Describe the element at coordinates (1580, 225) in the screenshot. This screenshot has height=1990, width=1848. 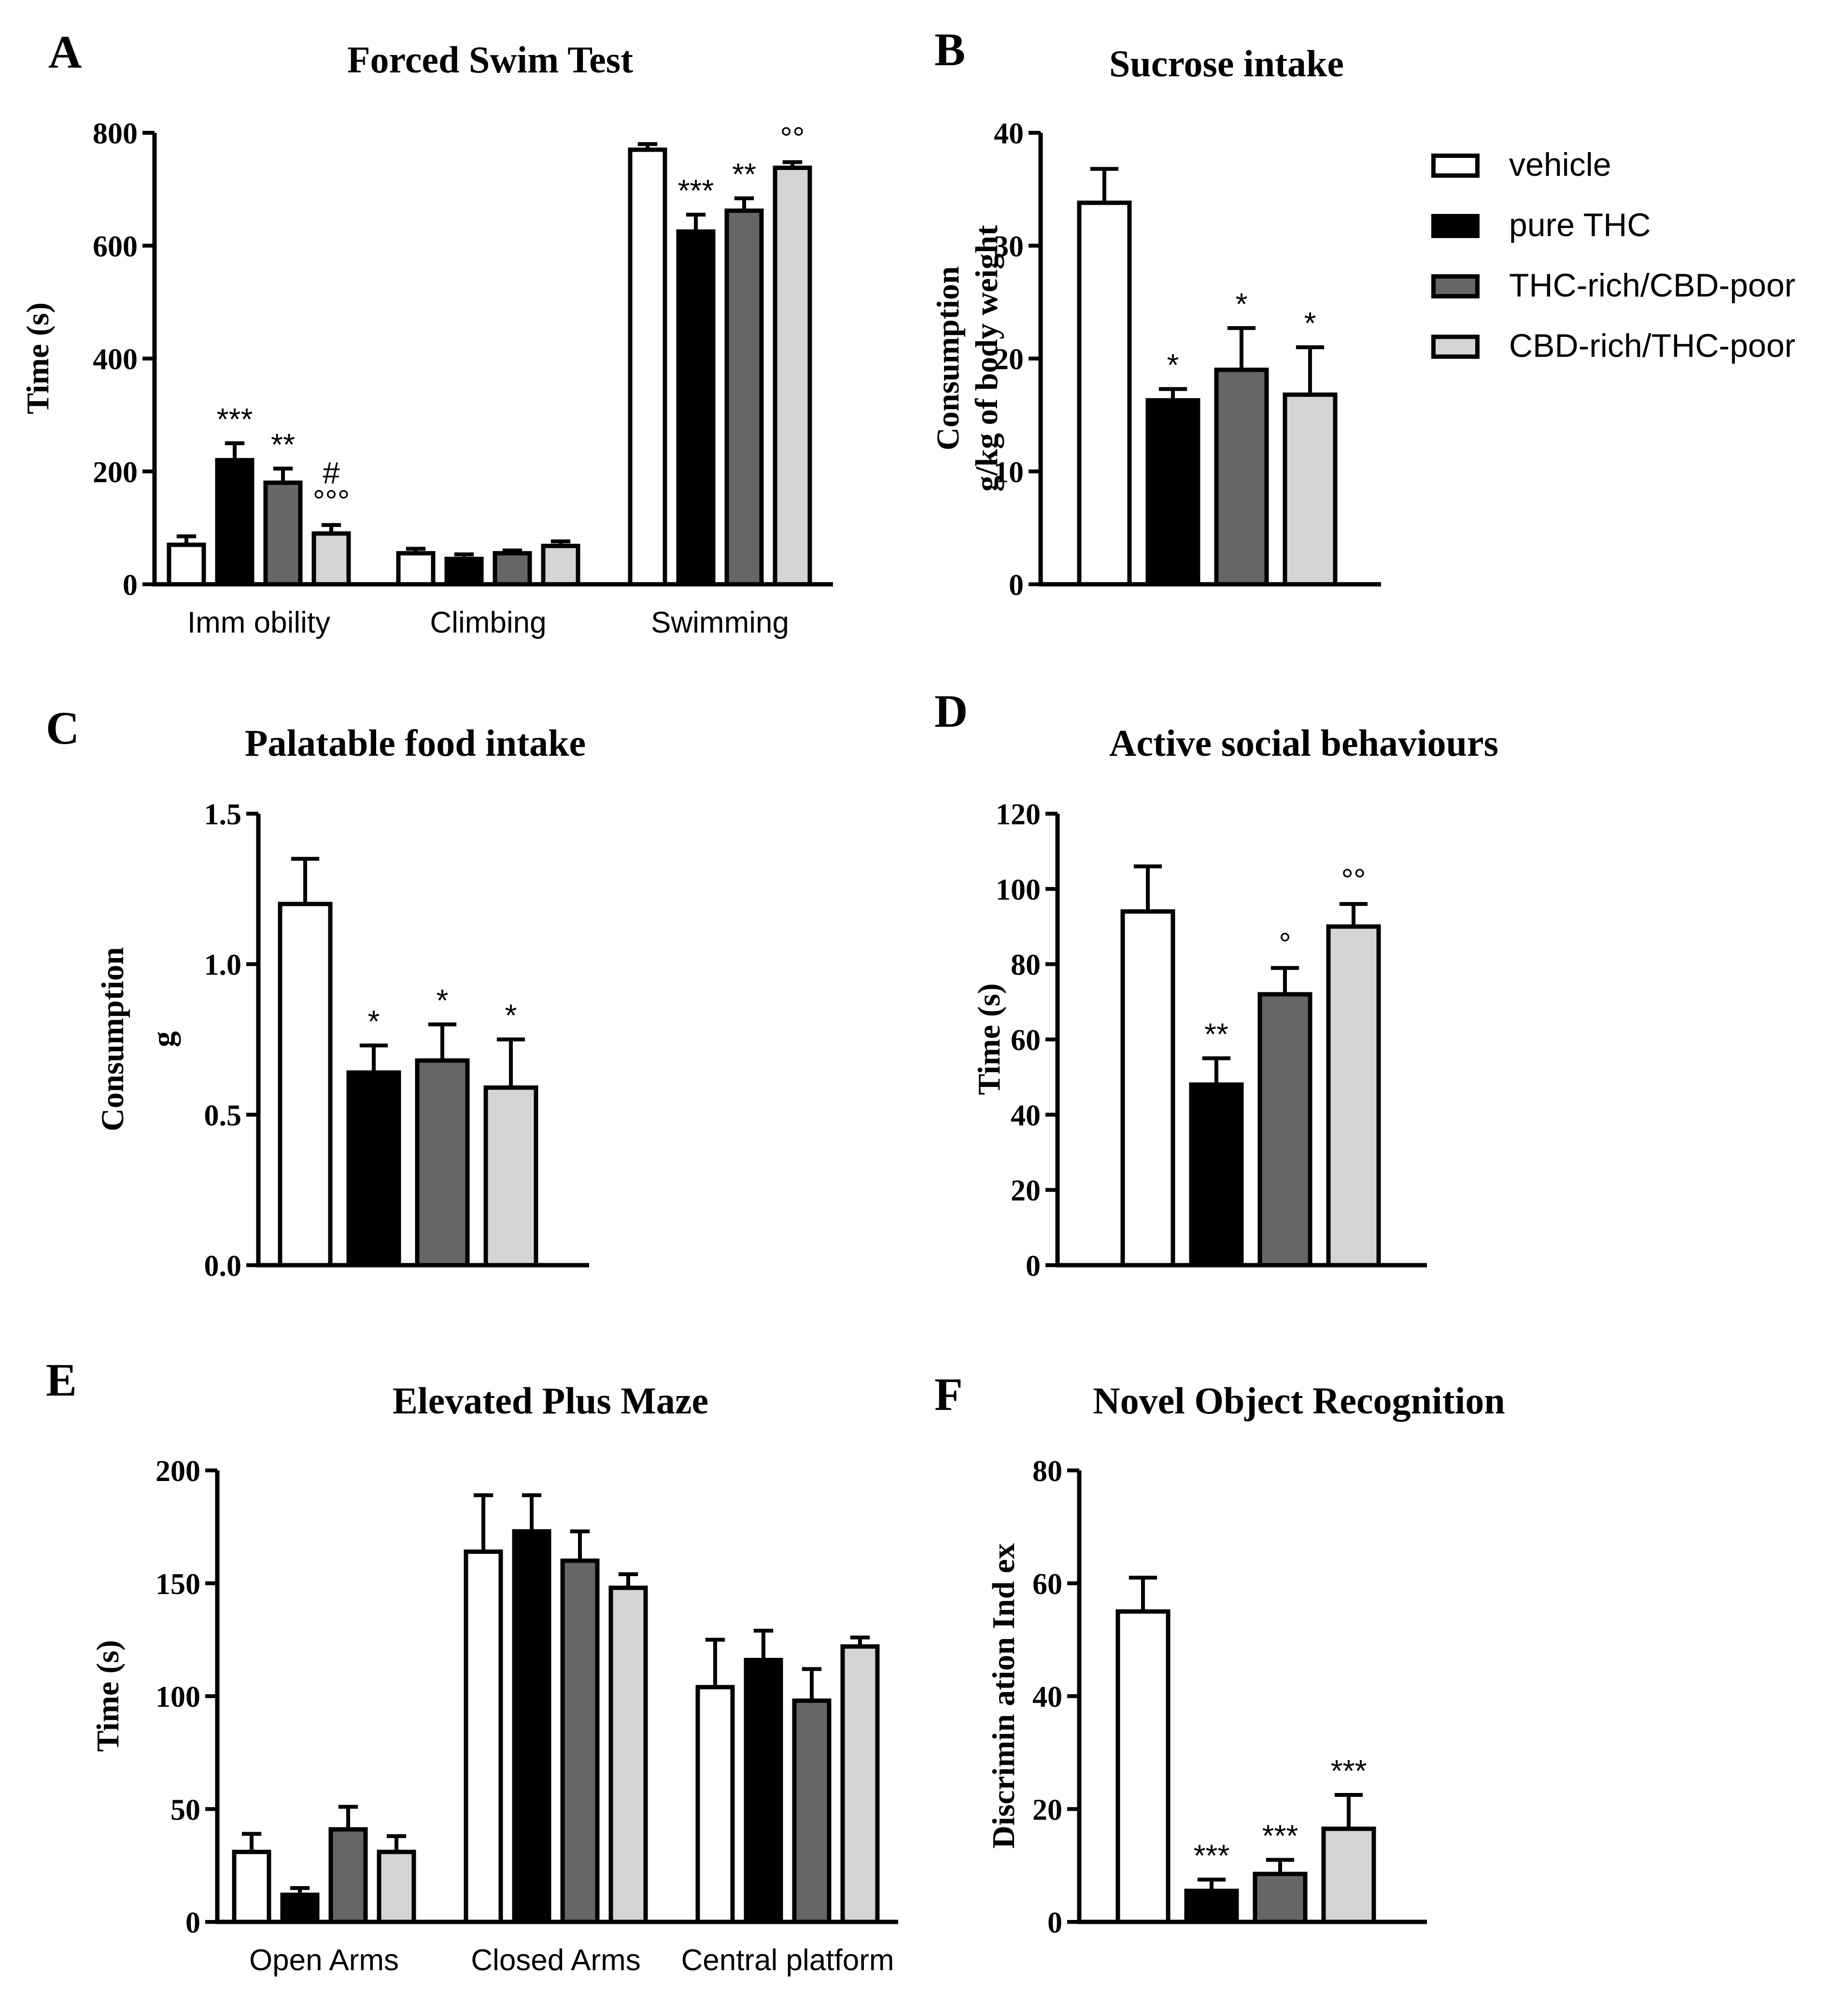
I see `legend-label: pure THC` at that location.